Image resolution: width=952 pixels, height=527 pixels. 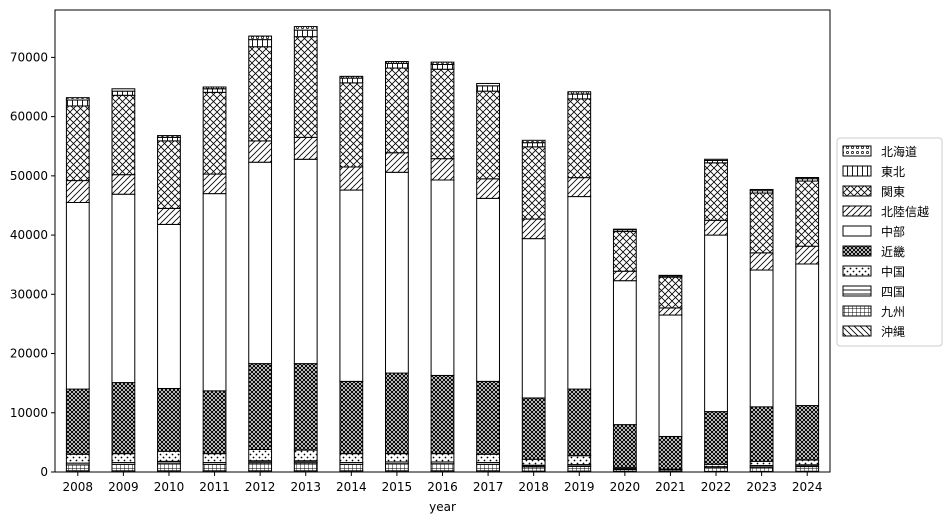 I want to click on y-tick-label: 60000, so click(x=29, y=117).